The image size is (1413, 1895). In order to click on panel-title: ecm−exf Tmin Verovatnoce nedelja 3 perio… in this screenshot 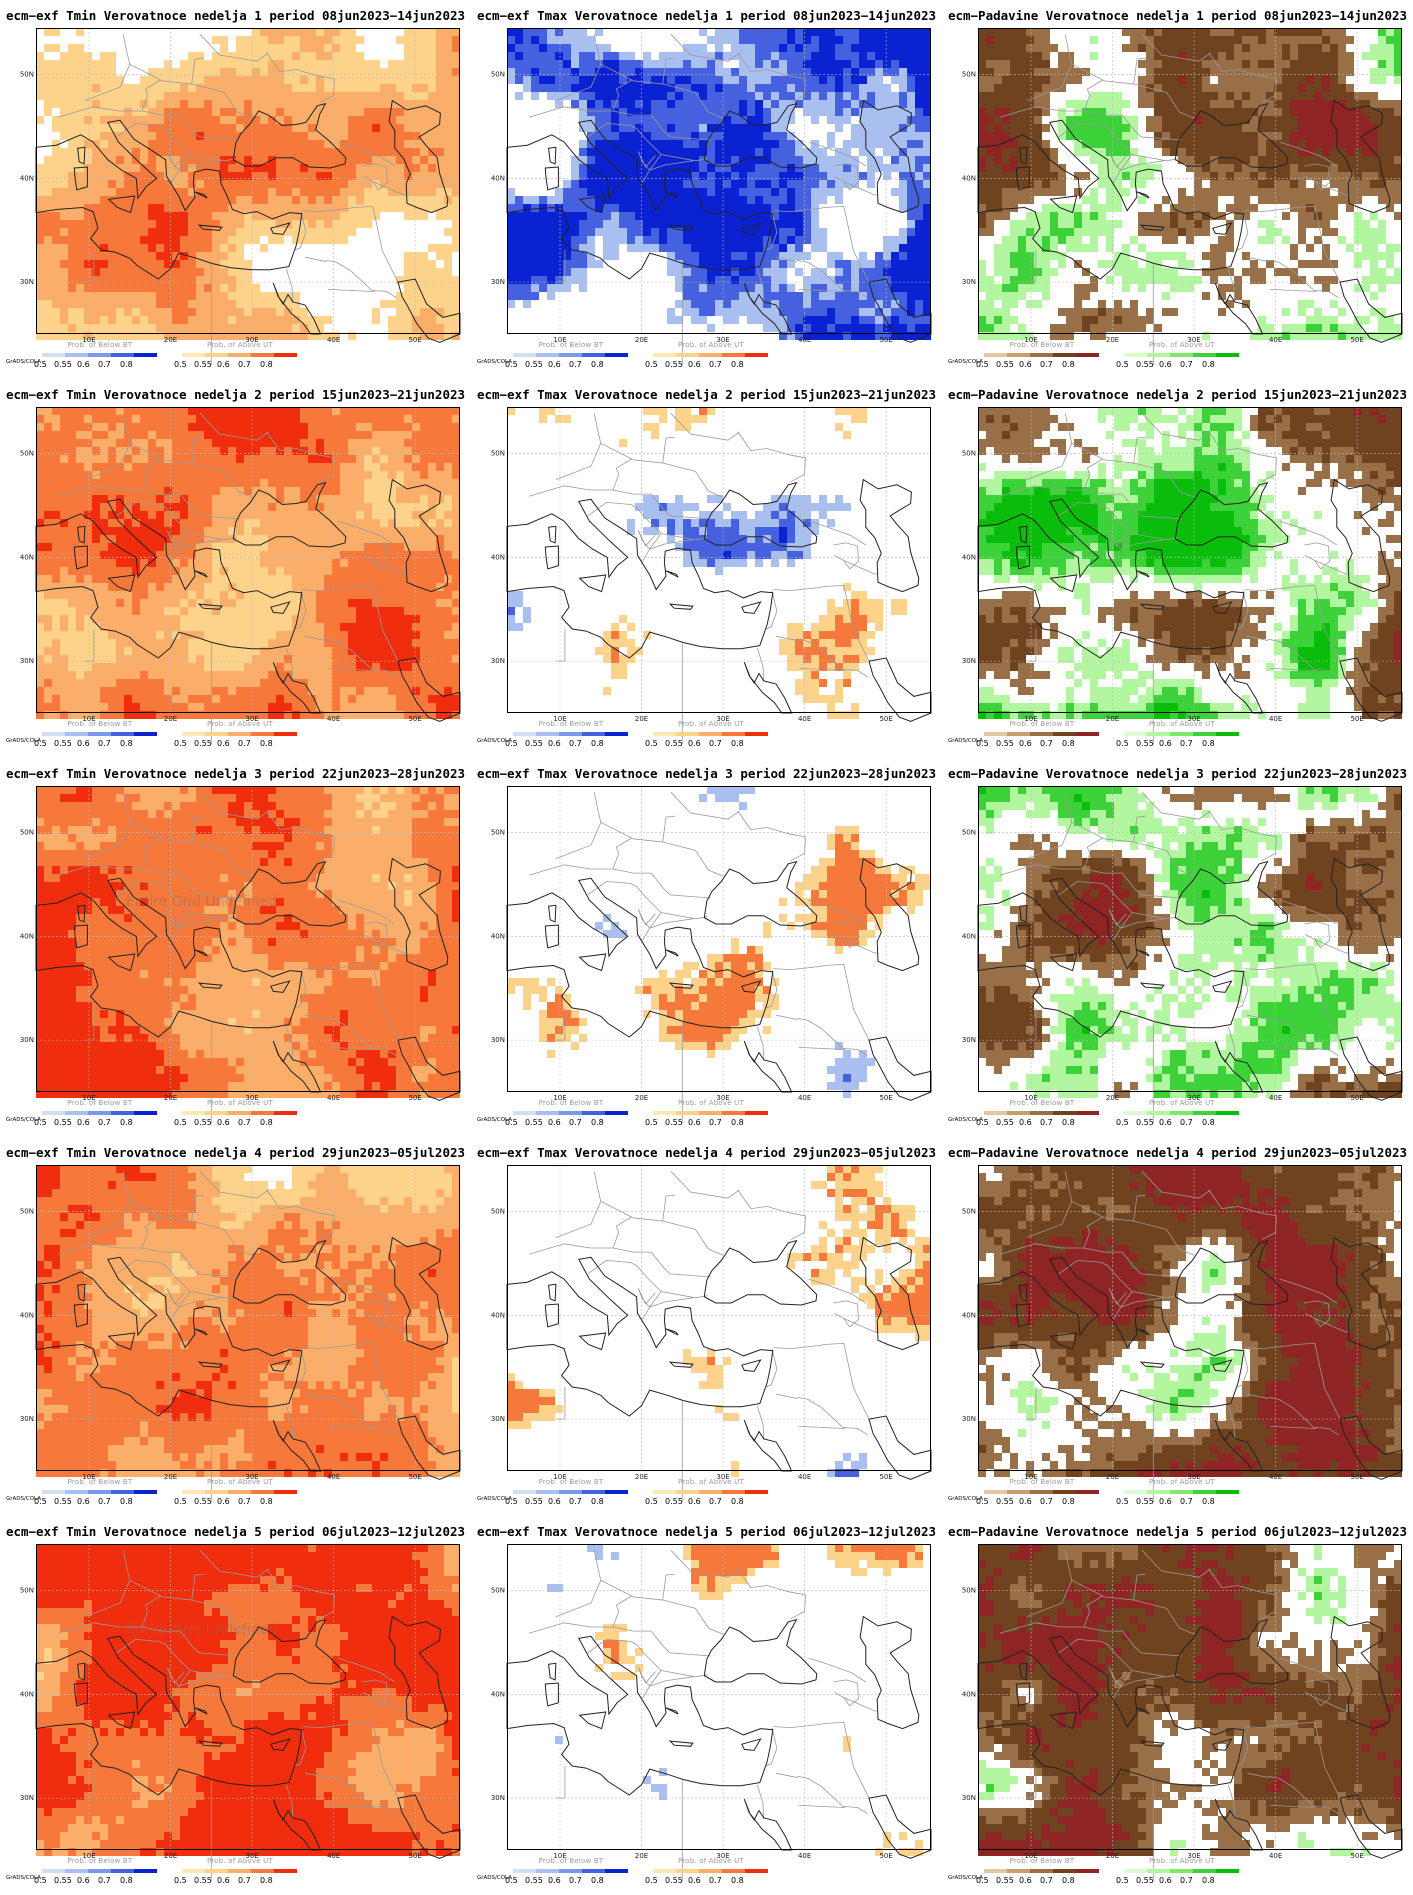, I will do `click(235, 773)`.